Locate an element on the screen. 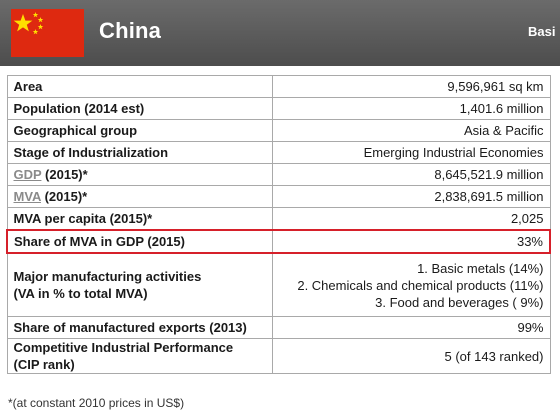  activity-item: 3. Food and beverages ( 9%) is located at coordinates (459, 302).